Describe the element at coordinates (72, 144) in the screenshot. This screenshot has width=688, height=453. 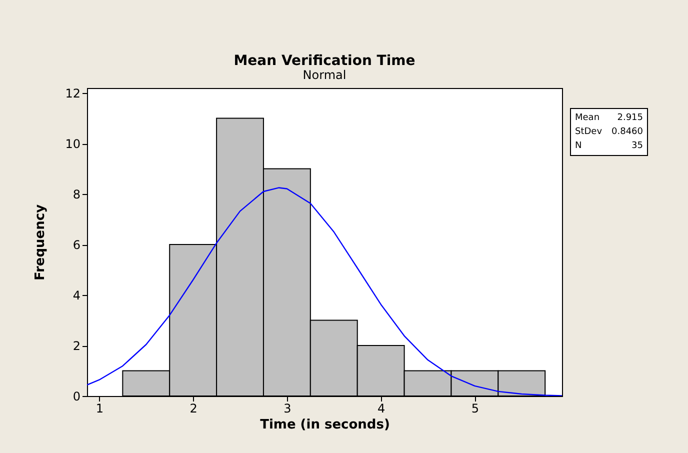
I see `y-tick-label: 10` at that location.